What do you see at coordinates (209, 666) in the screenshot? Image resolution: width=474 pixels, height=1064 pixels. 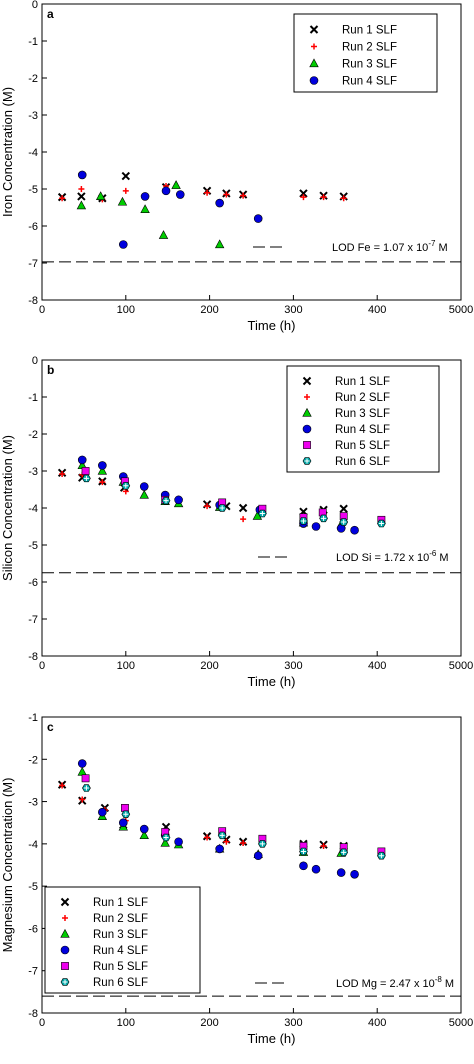 I see `x-tick-label: 200` at bounding box center [209, 666].